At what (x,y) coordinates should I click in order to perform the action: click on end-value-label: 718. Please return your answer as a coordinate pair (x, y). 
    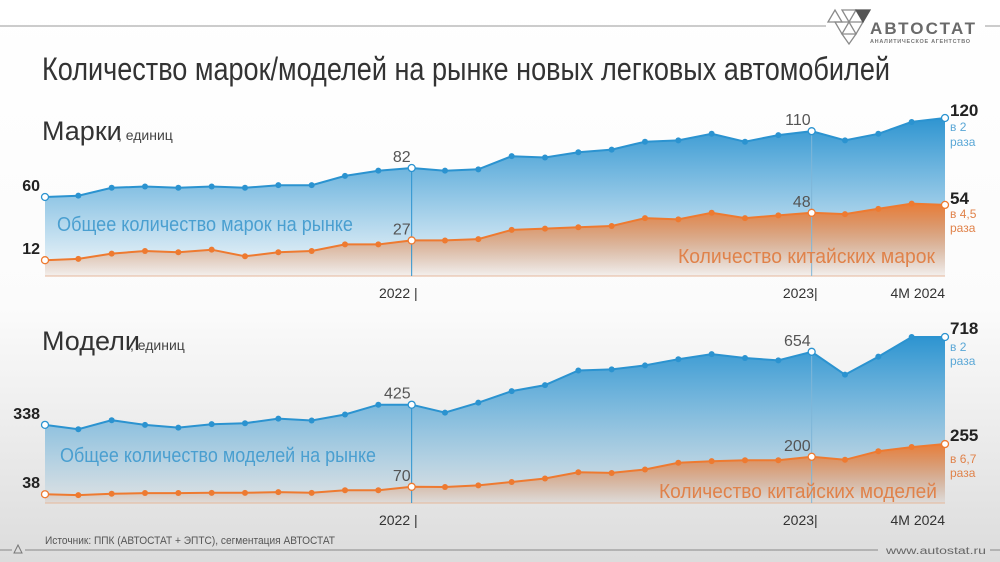
    Looking at the image, I should click on (964, 328).